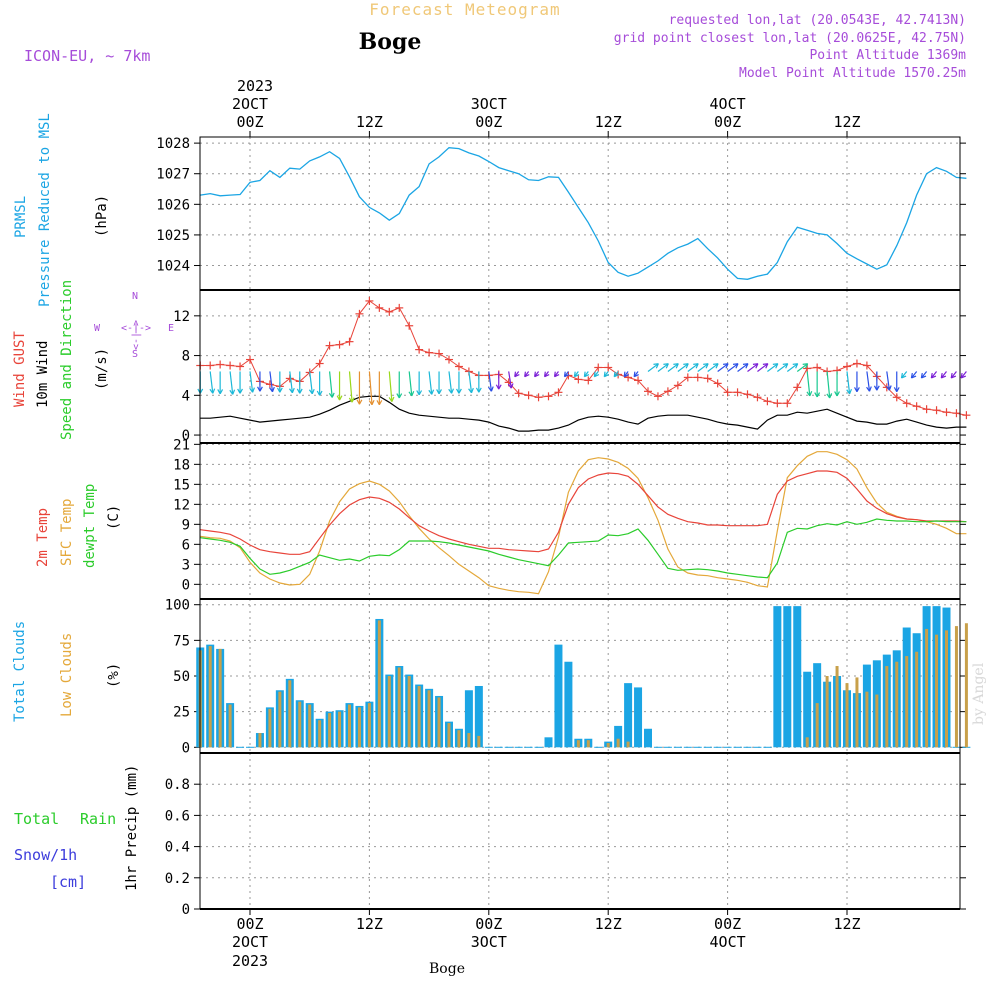 The height and width of the screenshot is (1004, 1000). What do you see at coordinates (181, 641) in the screenshot?
I see `ytick-label: 75` at bounding box center [181, 641].